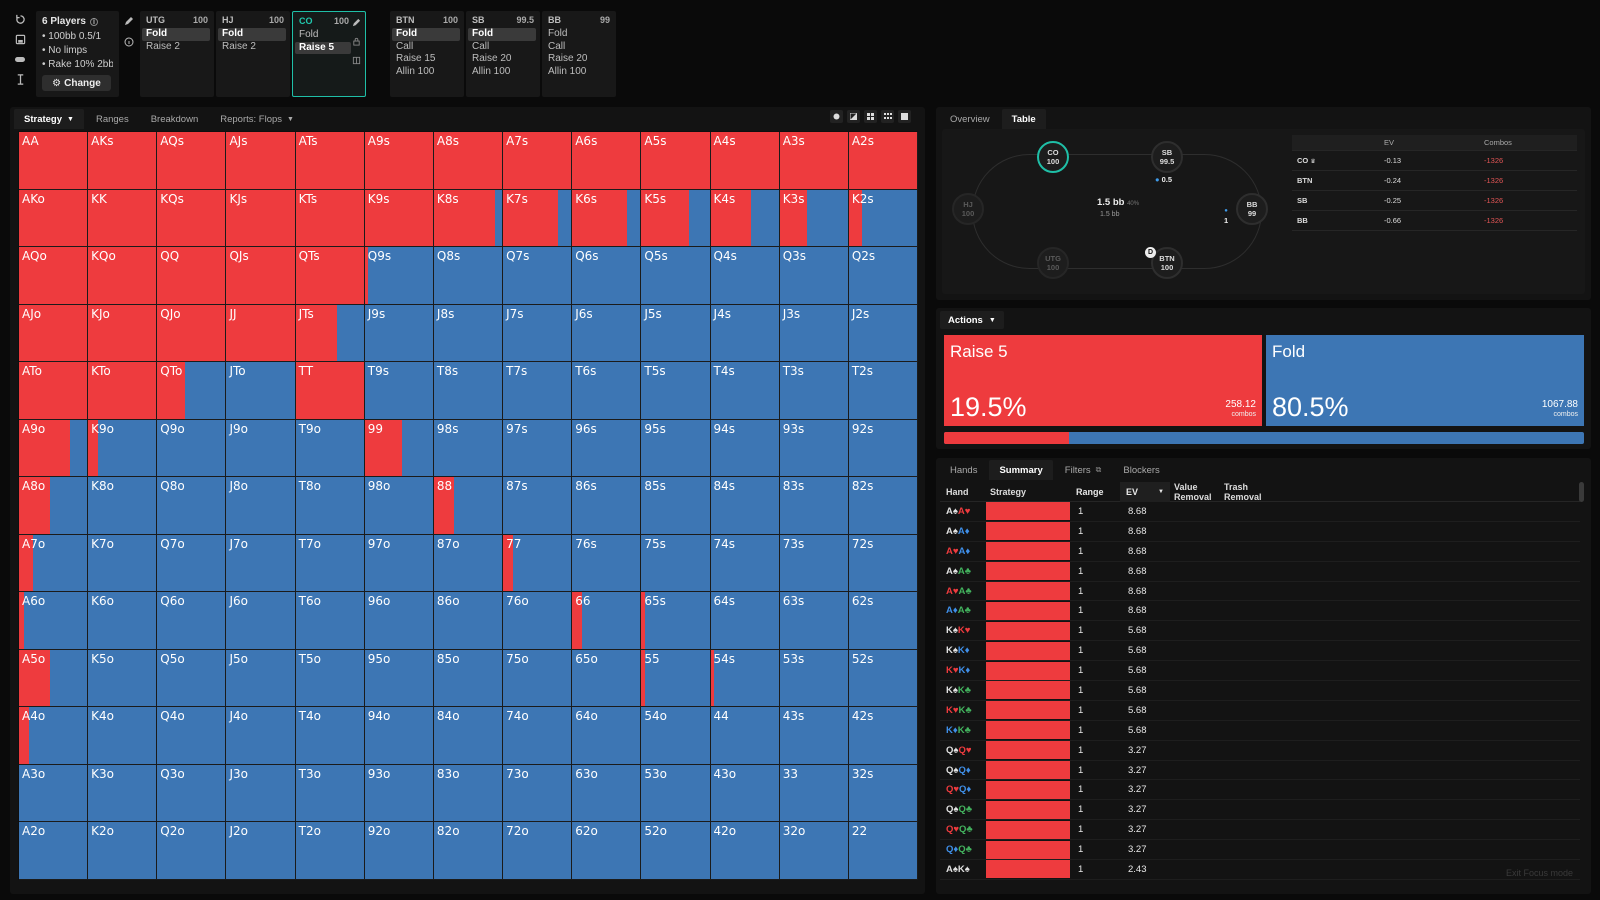 This screenshot has width=1600, height=900. Describe the element at coordinates (1260, 592) in the screenshot. I see `hand-row: A♥A♣ 1 8.68` at that location.